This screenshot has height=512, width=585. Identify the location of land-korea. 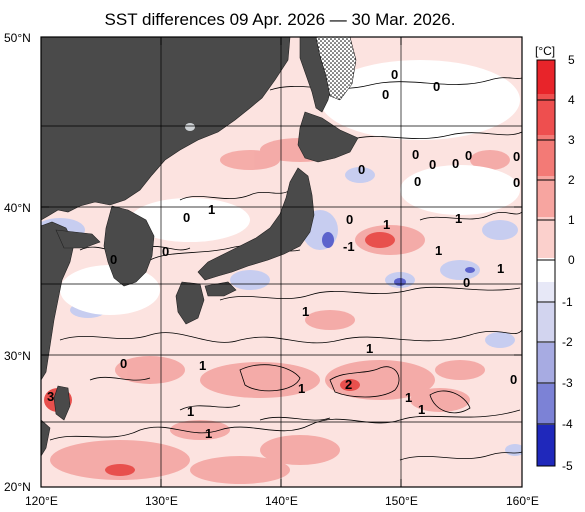
(129, 246).